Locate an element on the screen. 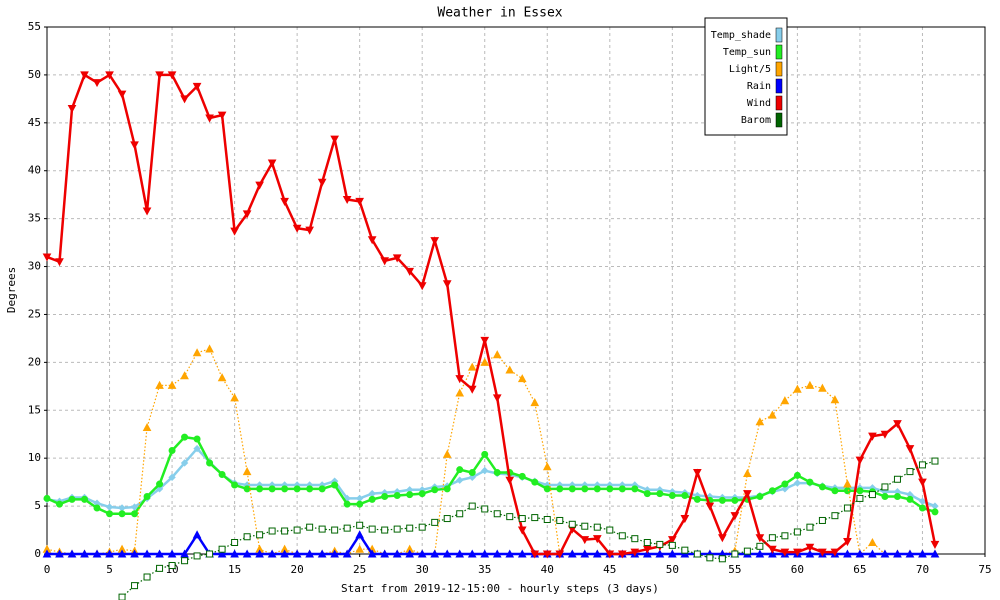 This screenshot has height=600, width=1000. x-tick-label: 45 is located at coordinates (609, 569).